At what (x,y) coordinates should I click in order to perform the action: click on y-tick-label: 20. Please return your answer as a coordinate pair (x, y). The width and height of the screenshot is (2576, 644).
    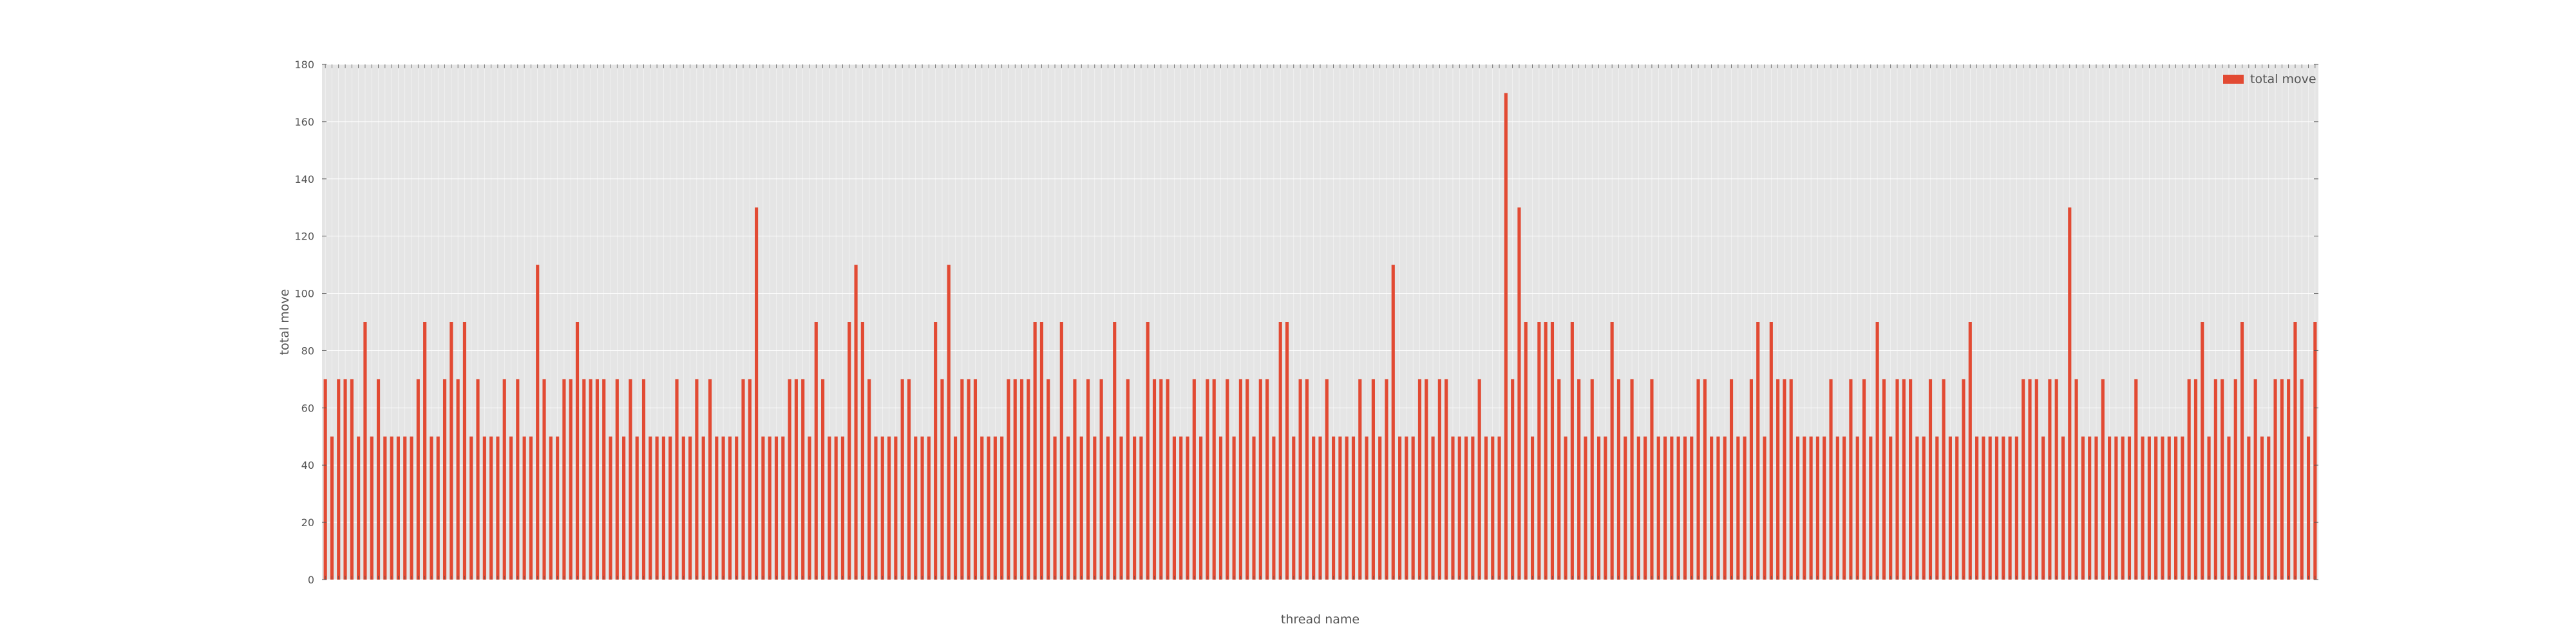
    Looking at the image, I should click on (307, 522).